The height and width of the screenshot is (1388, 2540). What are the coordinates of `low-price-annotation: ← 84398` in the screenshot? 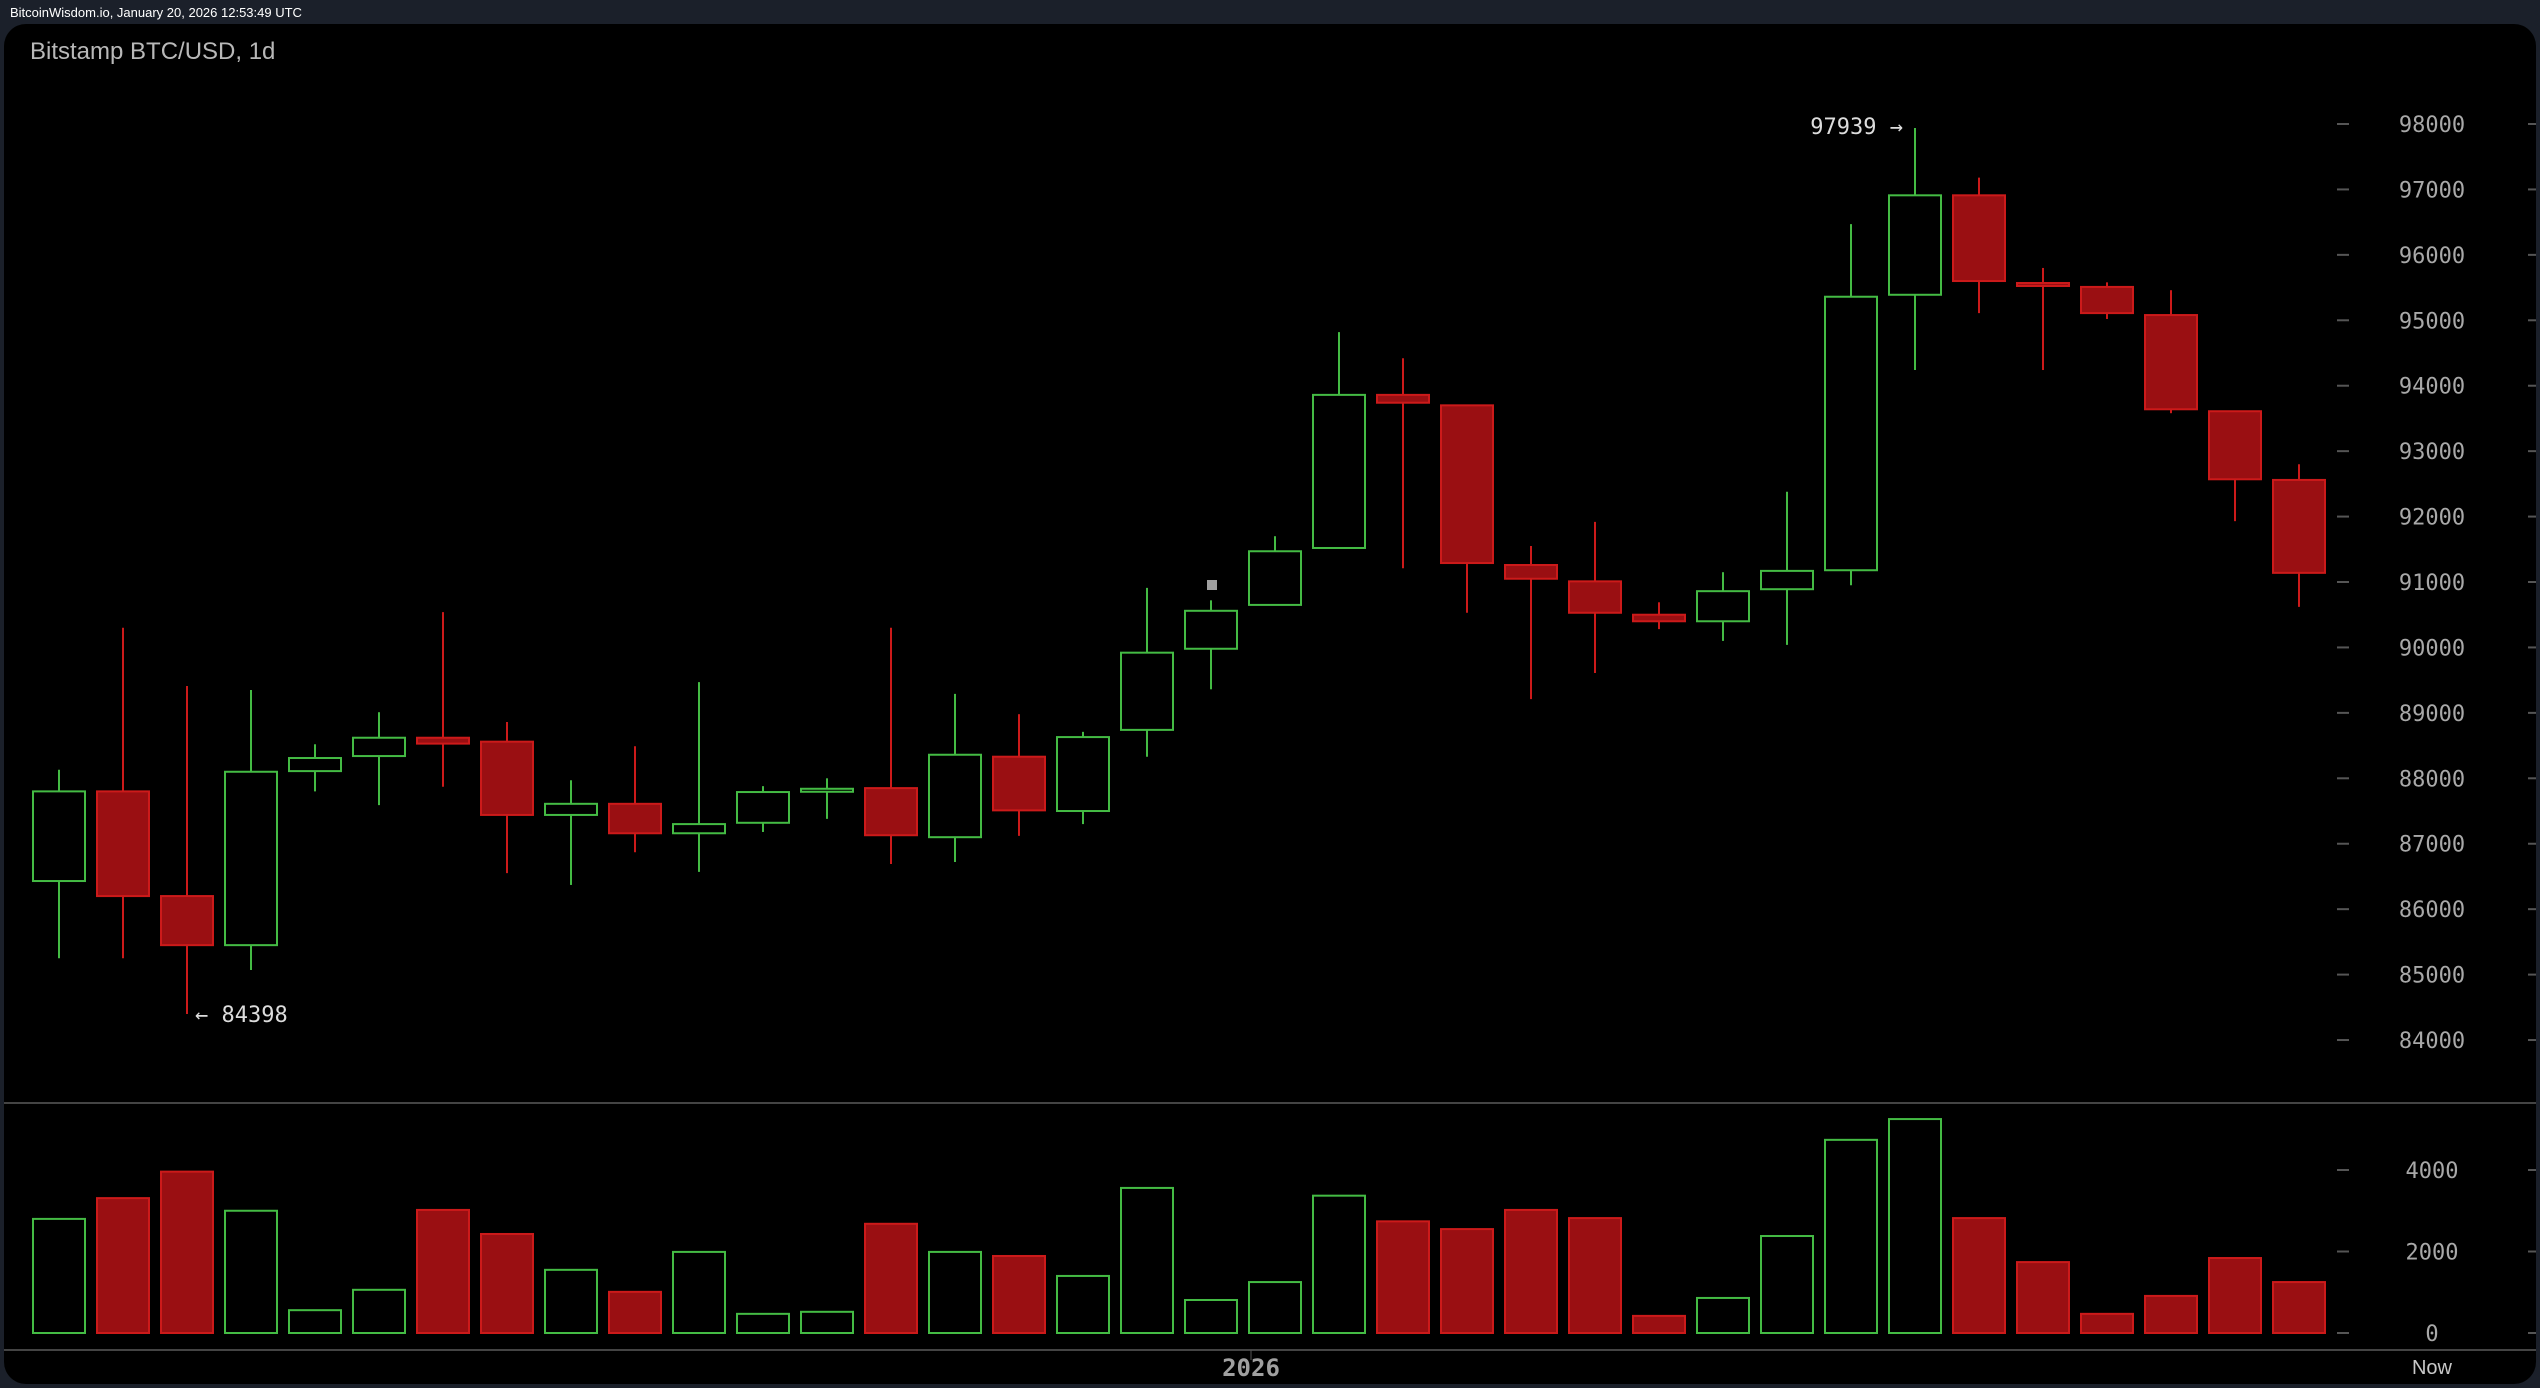 It's located at (241, 1015).